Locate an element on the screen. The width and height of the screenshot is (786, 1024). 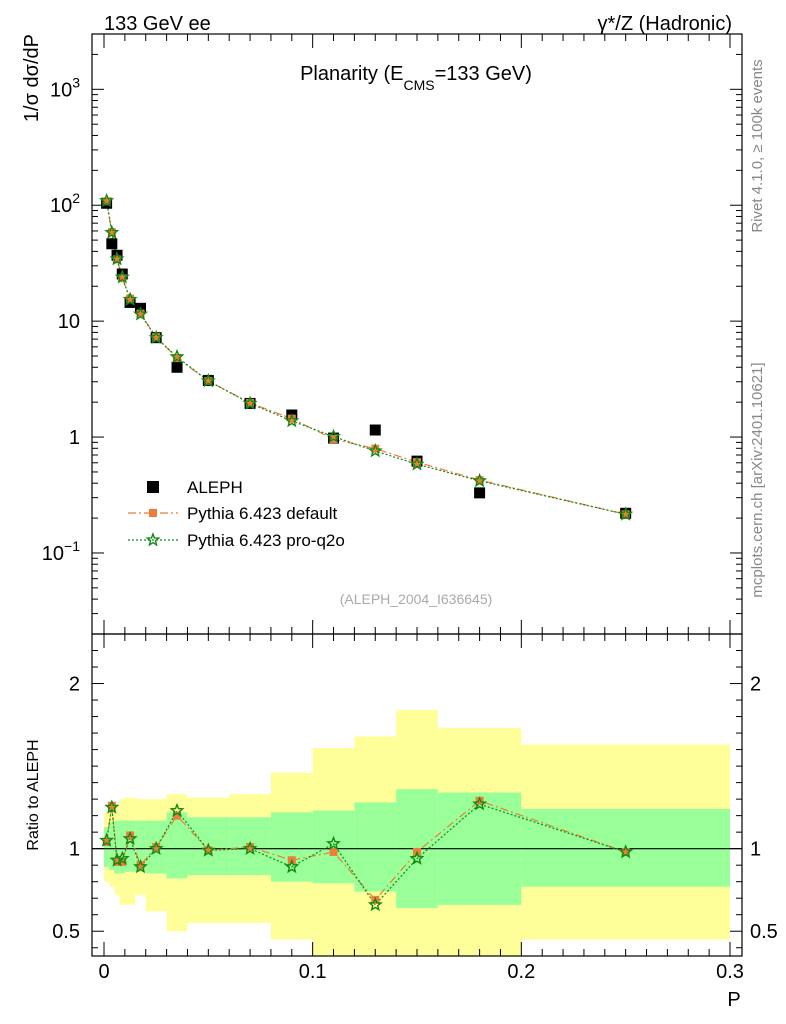
ratio-tick-label-right: 0.5 is located at coordinates (764, 932).